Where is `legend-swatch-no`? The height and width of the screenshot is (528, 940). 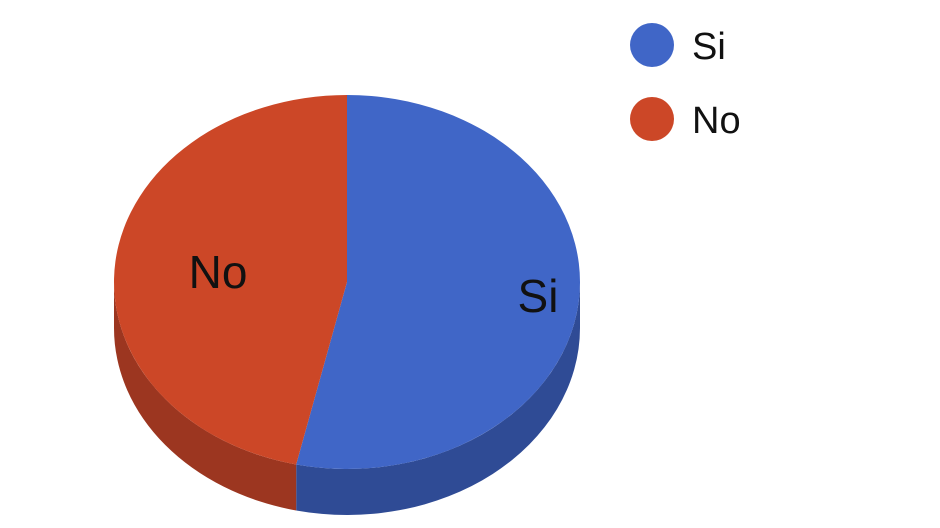
legend-swatch-no is located at coordinates (652, 119).